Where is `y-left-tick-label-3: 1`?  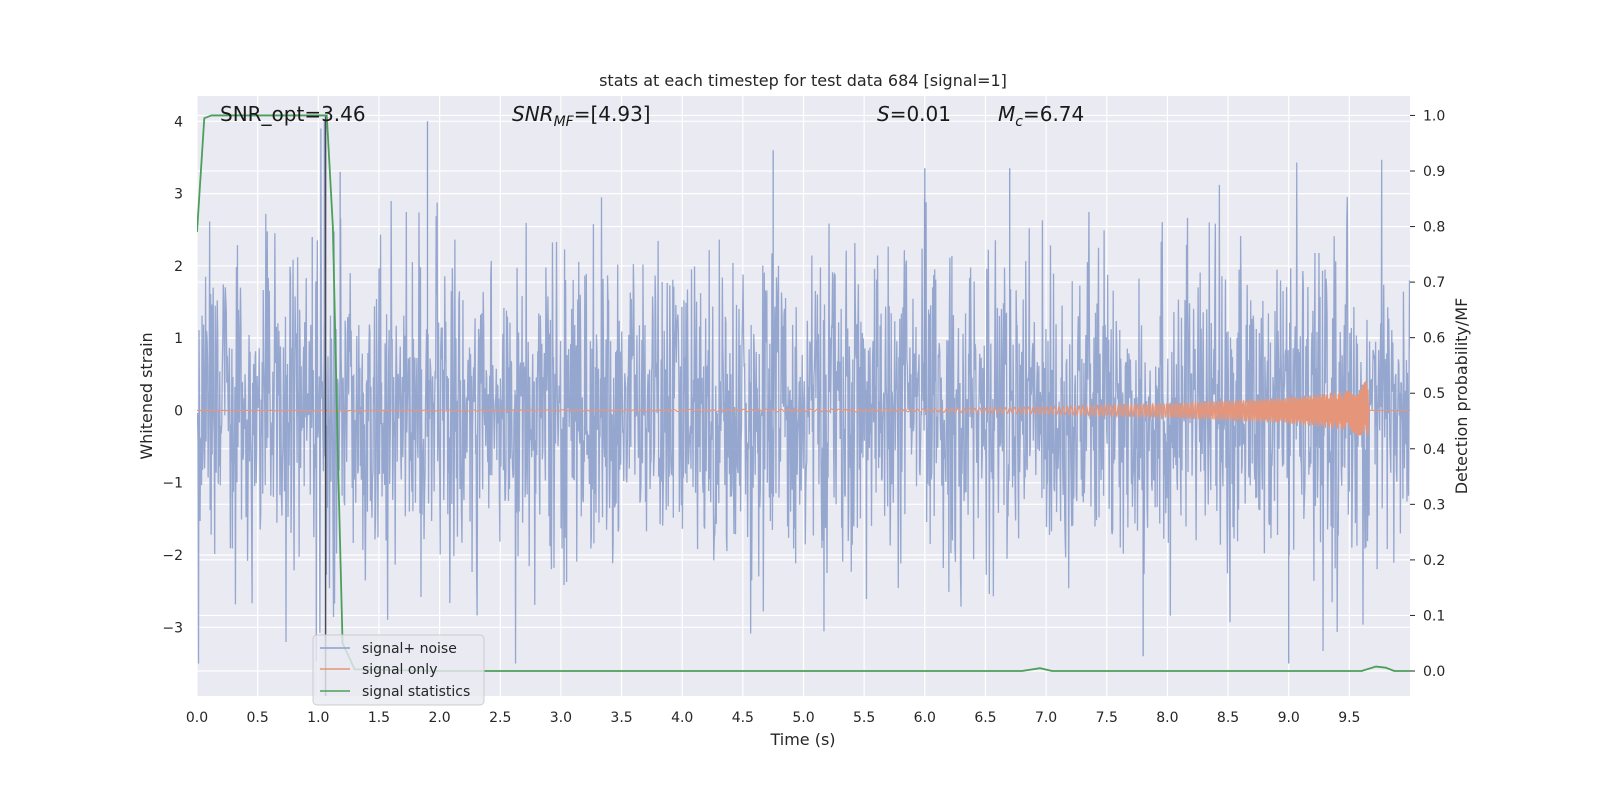 y-left-tick-label-3: 1 is located at coordinates (178, 339).